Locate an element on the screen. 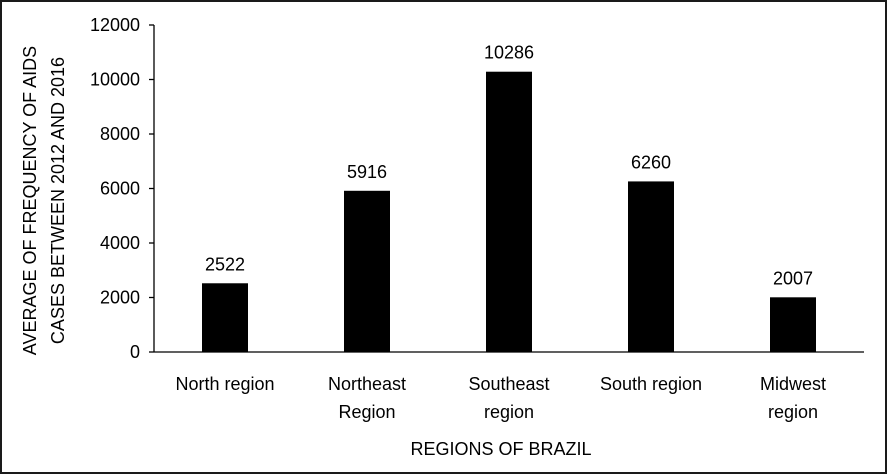 Image resolution: width=887 pixels, height=474 pixels. x-tick-label: South region is located at coordinates (651, 384).